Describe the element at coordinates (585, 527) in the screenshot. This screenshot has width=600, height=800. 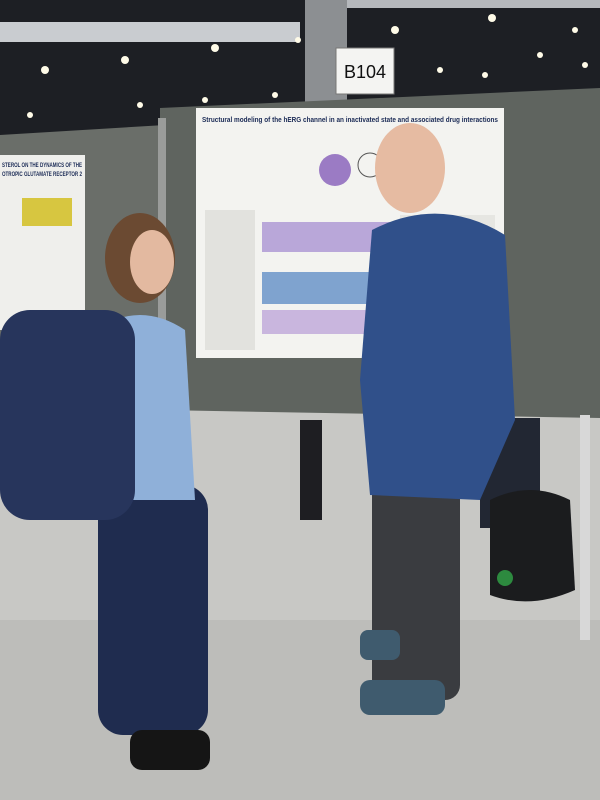
I see `board-leg` at that location.